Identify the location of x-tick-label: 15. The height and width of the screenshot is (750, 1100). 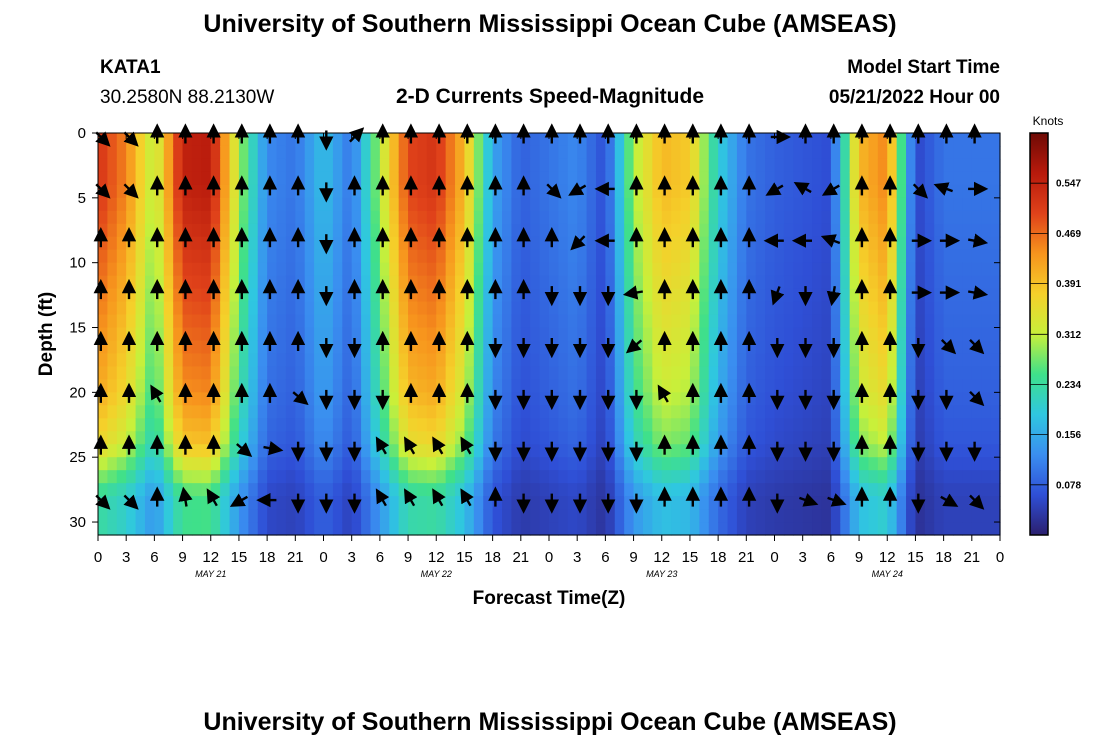
(915, 557).